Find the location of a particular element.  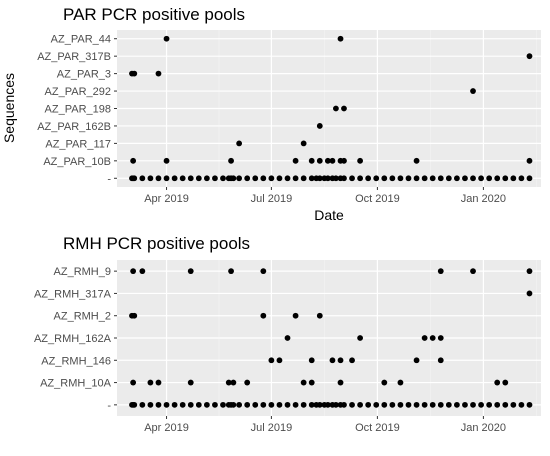

y-tick-label-az-rmh-2: AZ_RMH_2 is located at coordinates (82, 317).